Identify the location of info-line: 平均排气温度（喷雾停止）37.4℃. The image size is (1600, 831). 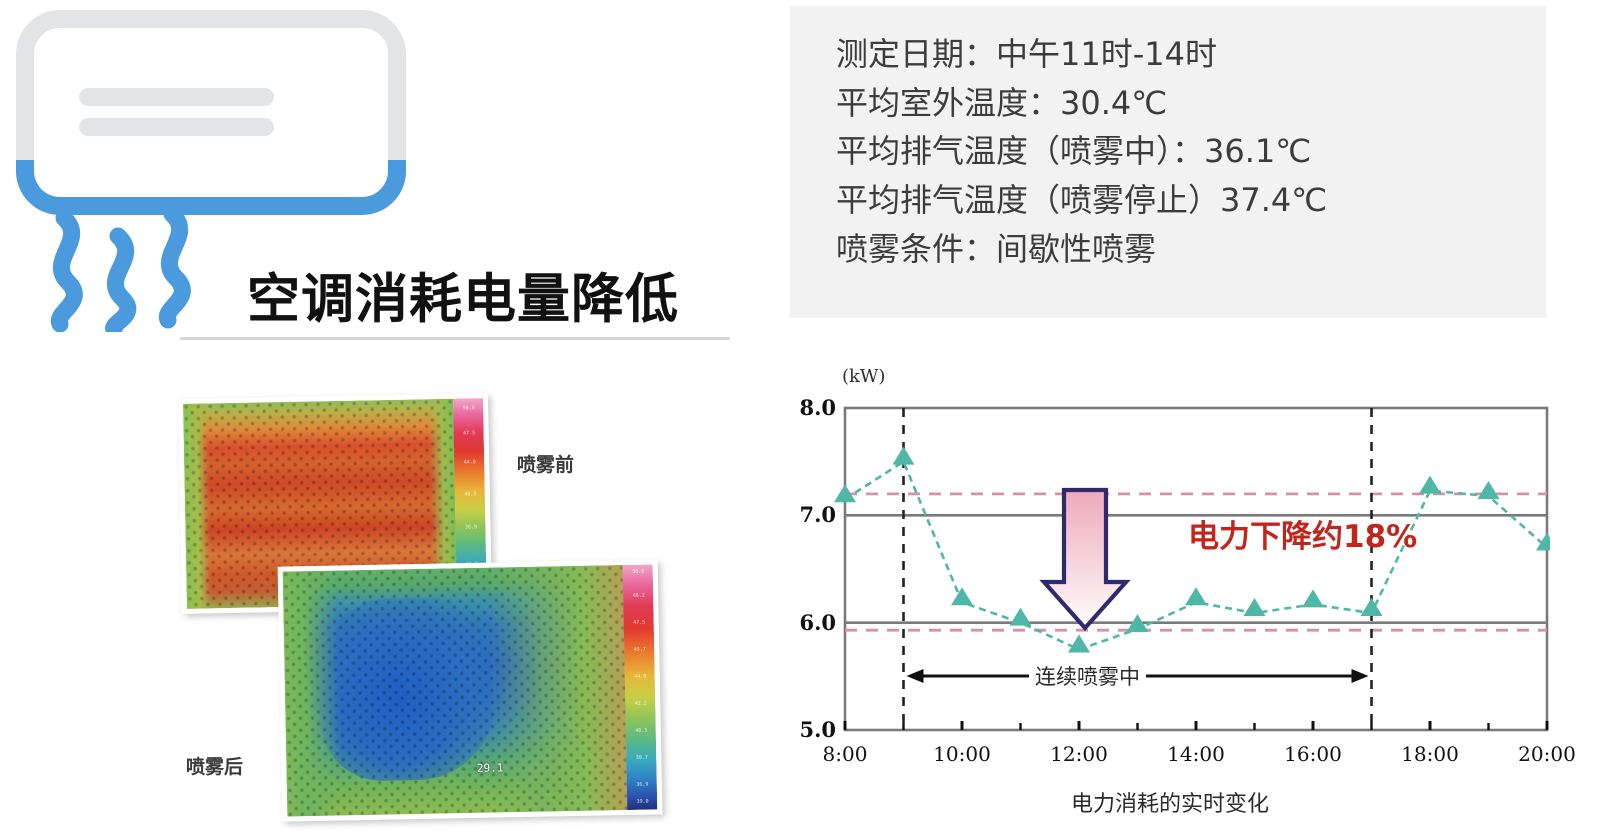
(1082, 199).